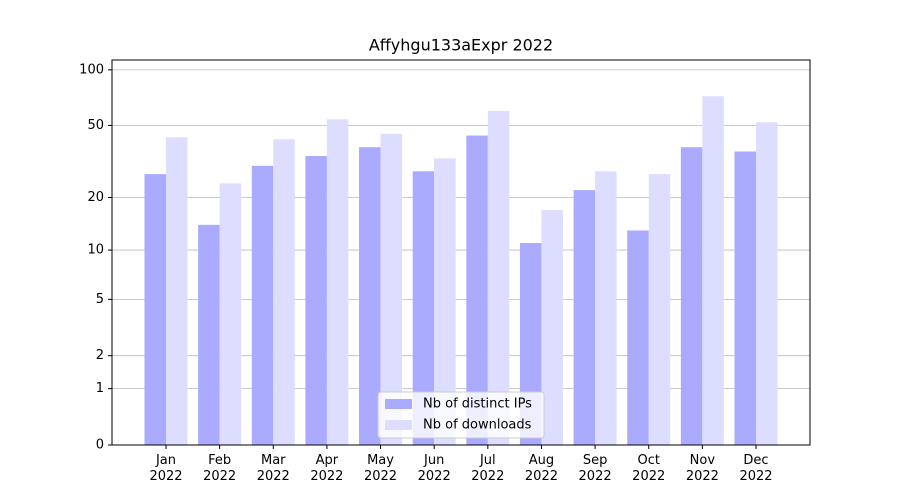 The width and height of the screenshot is (900, 500). Describe the element at coordinates (595, 468) in the screenshot. I see `x-tick-label: Sep 2022` at that location.